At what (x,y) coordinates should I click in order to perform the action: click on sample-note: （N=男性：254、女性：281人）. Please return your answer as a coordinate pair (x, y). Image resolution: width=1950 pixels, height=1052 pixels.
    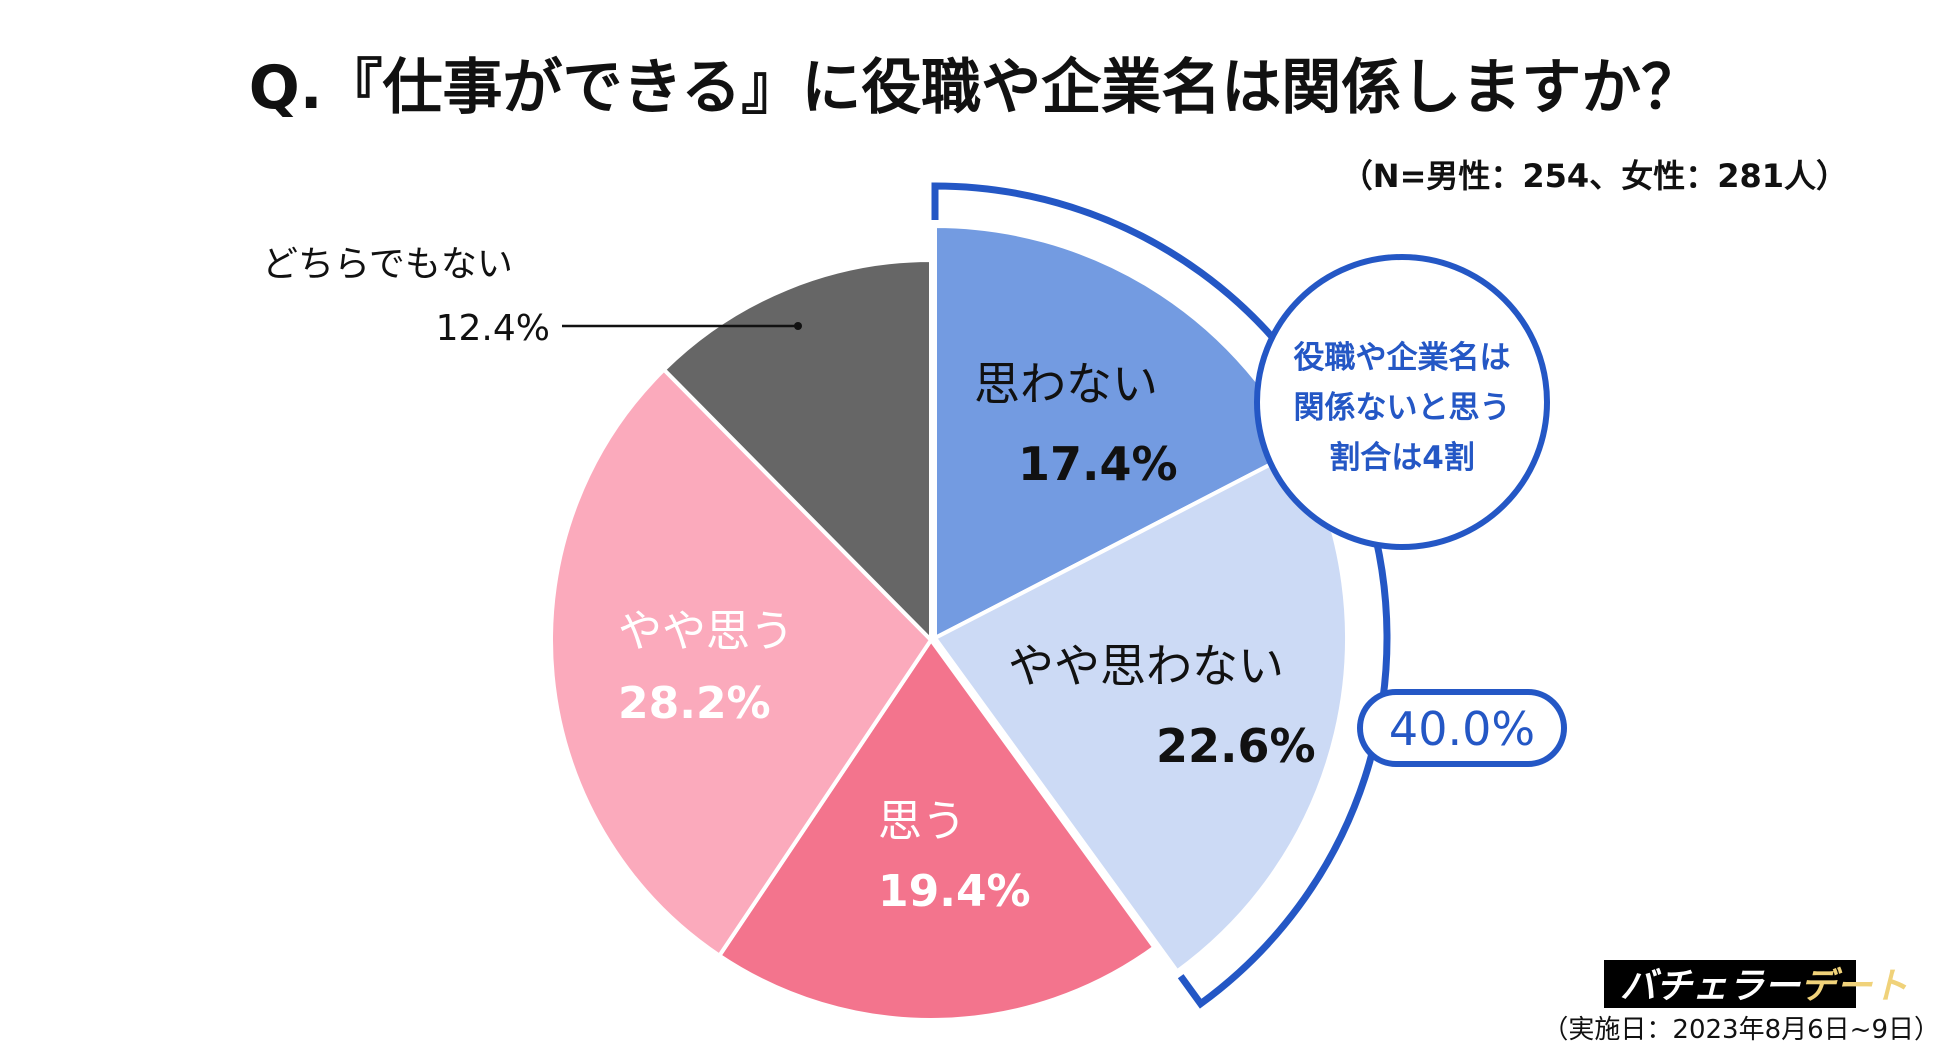
    Looking at the image, I should click on (1594, 176).